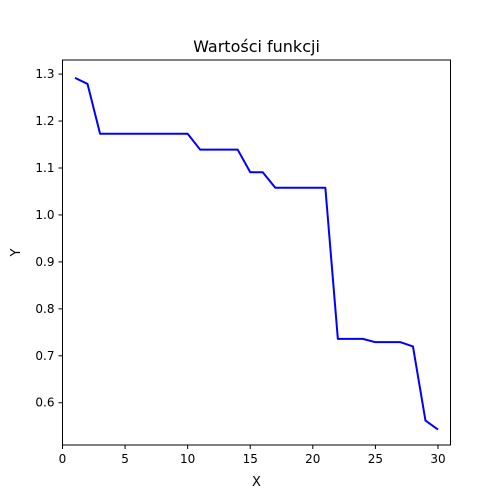  What do you see at coordinates (63, 459) in the screenshot?
I see `x-tick-label: 0` at bounding box center [63, 459].